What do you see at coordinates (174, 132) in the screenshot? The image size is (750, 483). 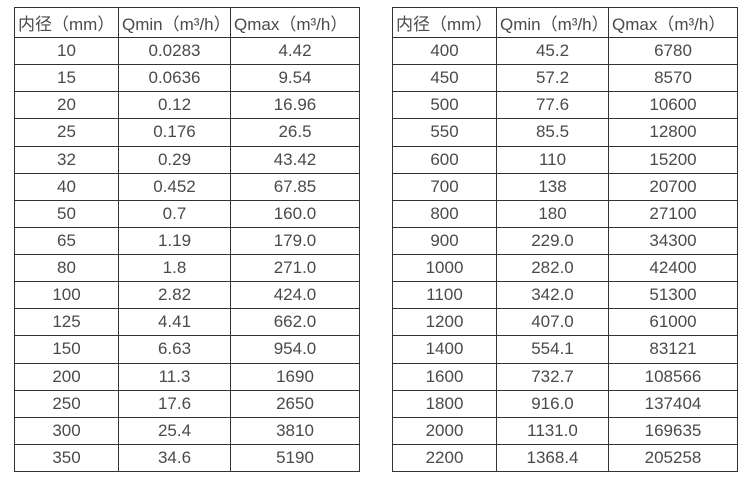 I see `cell-qmin: 0.176` at bounding box center [174, 132].